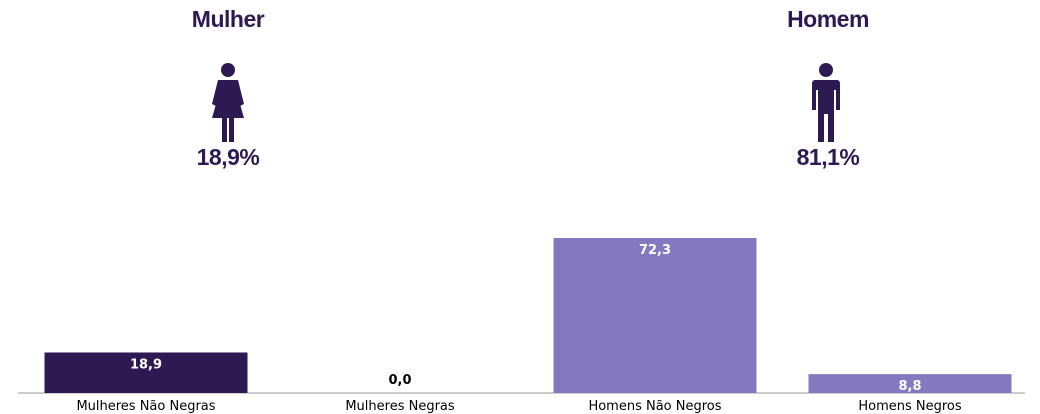  Describe the element at coordinates (399, 380) in the screenshot. I see `bar-value-label: 0,0` at that location.